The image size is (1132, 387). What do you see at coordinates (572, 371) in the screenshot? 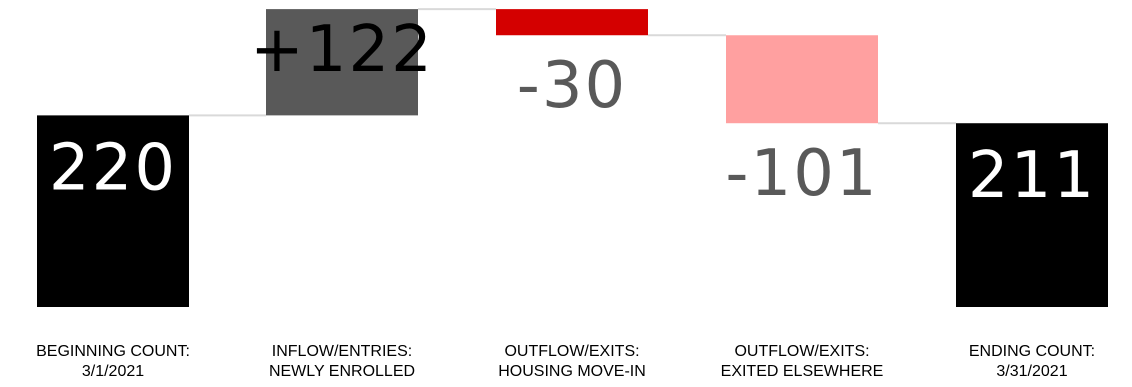
I see `category-label: HOUSING MOVE-IN` at bounding box center [572, 371].